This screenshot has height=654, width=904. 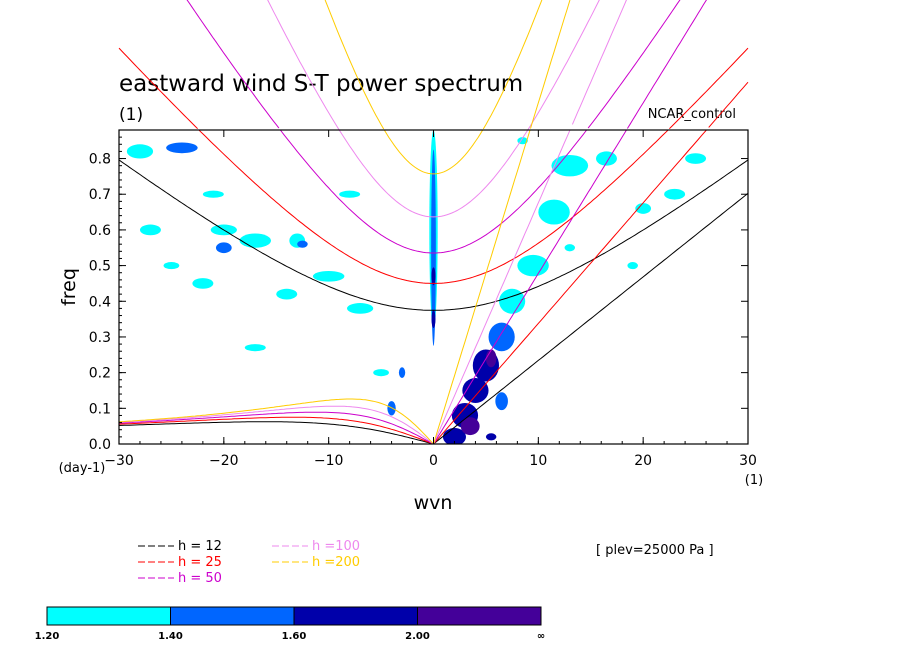 What do you see at coordinates (748, 461) in the screenshot?
I see `x-tick-label: 30` at bounding box center [748, 461].